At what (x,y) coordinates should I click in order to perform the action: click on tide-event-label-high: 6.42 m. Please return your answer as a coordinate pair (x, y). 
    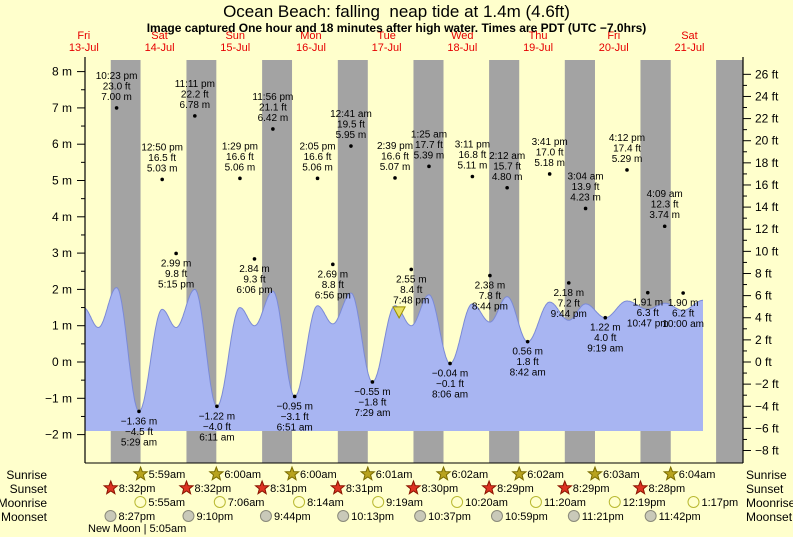
    Looking at the image, I should click on (273, 118).